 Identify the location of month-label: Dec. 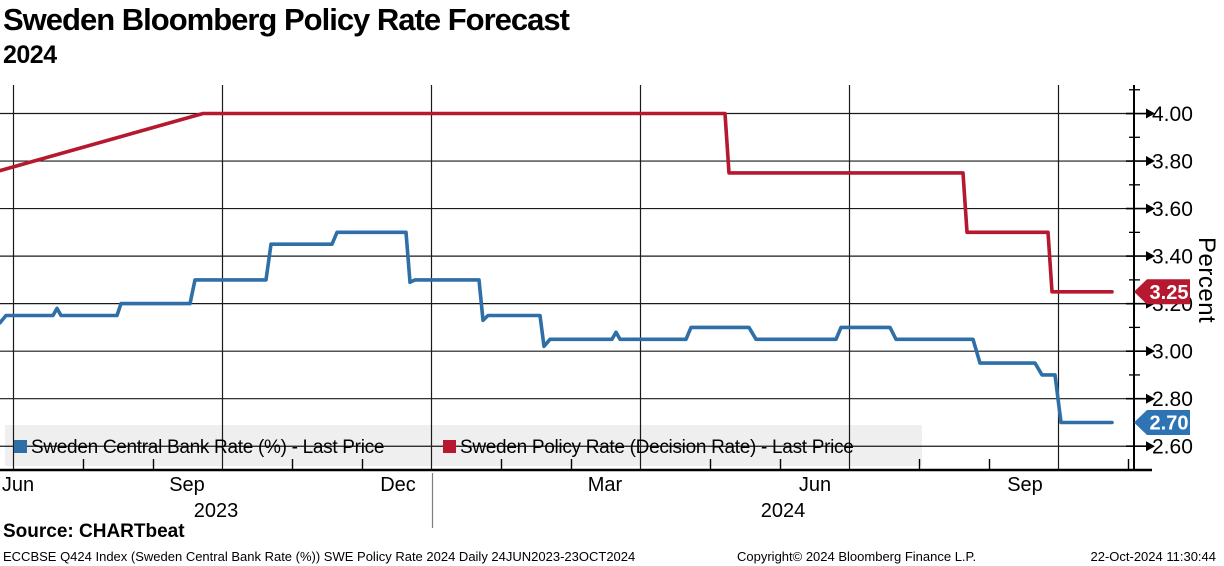
(398, 485).